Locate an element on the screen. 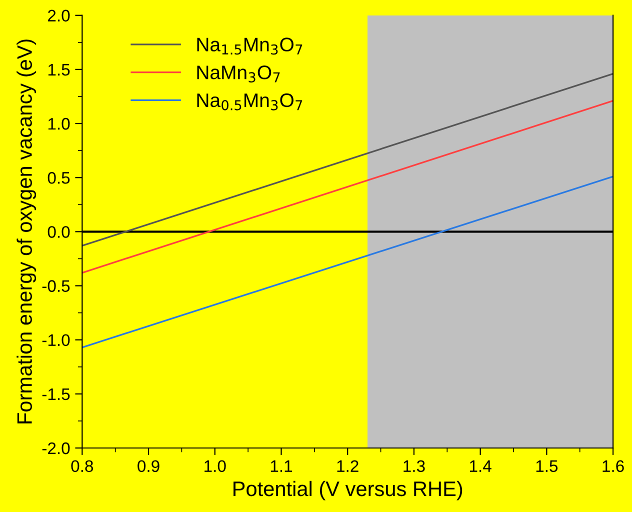  legend-label: NaMn$_{3}$O$_{7}$ is located at coordinates (238, 74).